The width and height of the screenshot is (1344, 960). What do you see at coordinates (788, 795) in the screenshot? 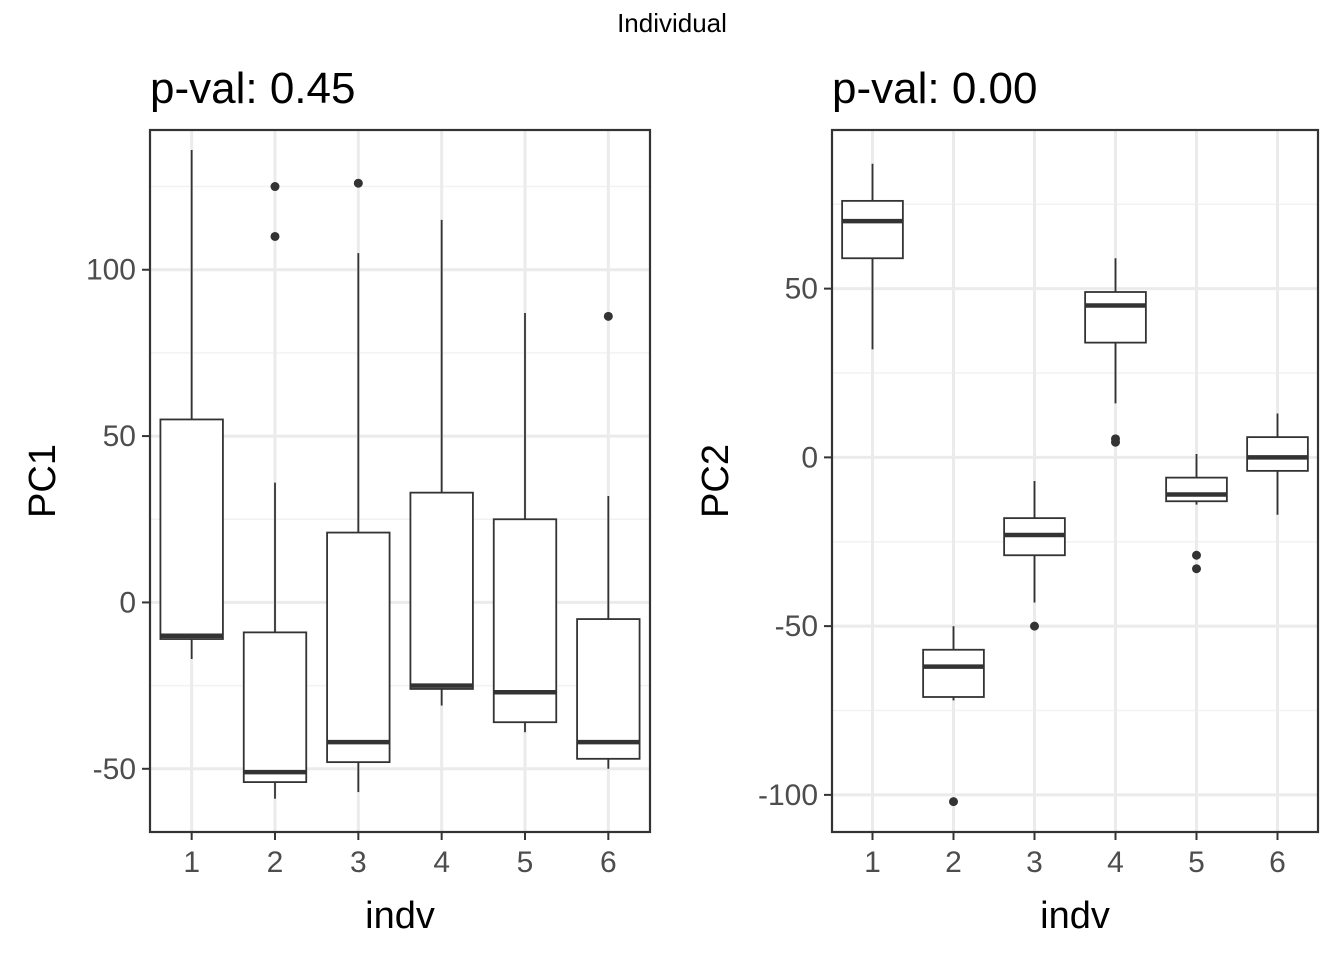
I see `y-tick-label: -100` at bounding box center [788, 795].